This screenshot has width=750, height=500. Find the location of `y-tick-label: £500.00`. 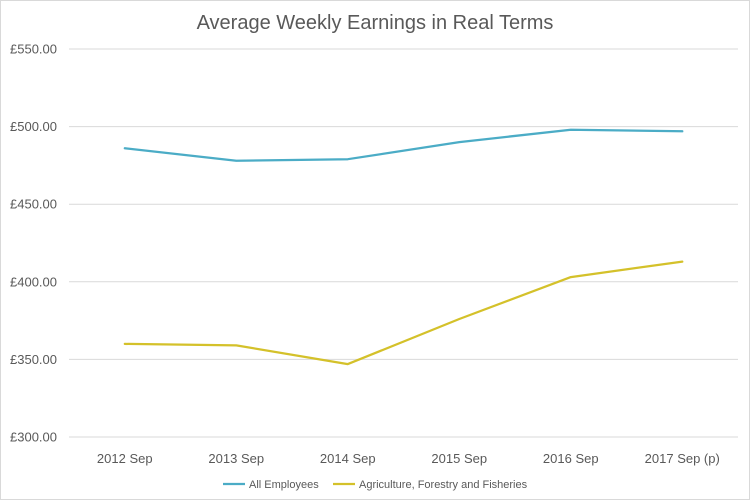

y-tick-label: £500.00 is located at coordinates (33, 126).